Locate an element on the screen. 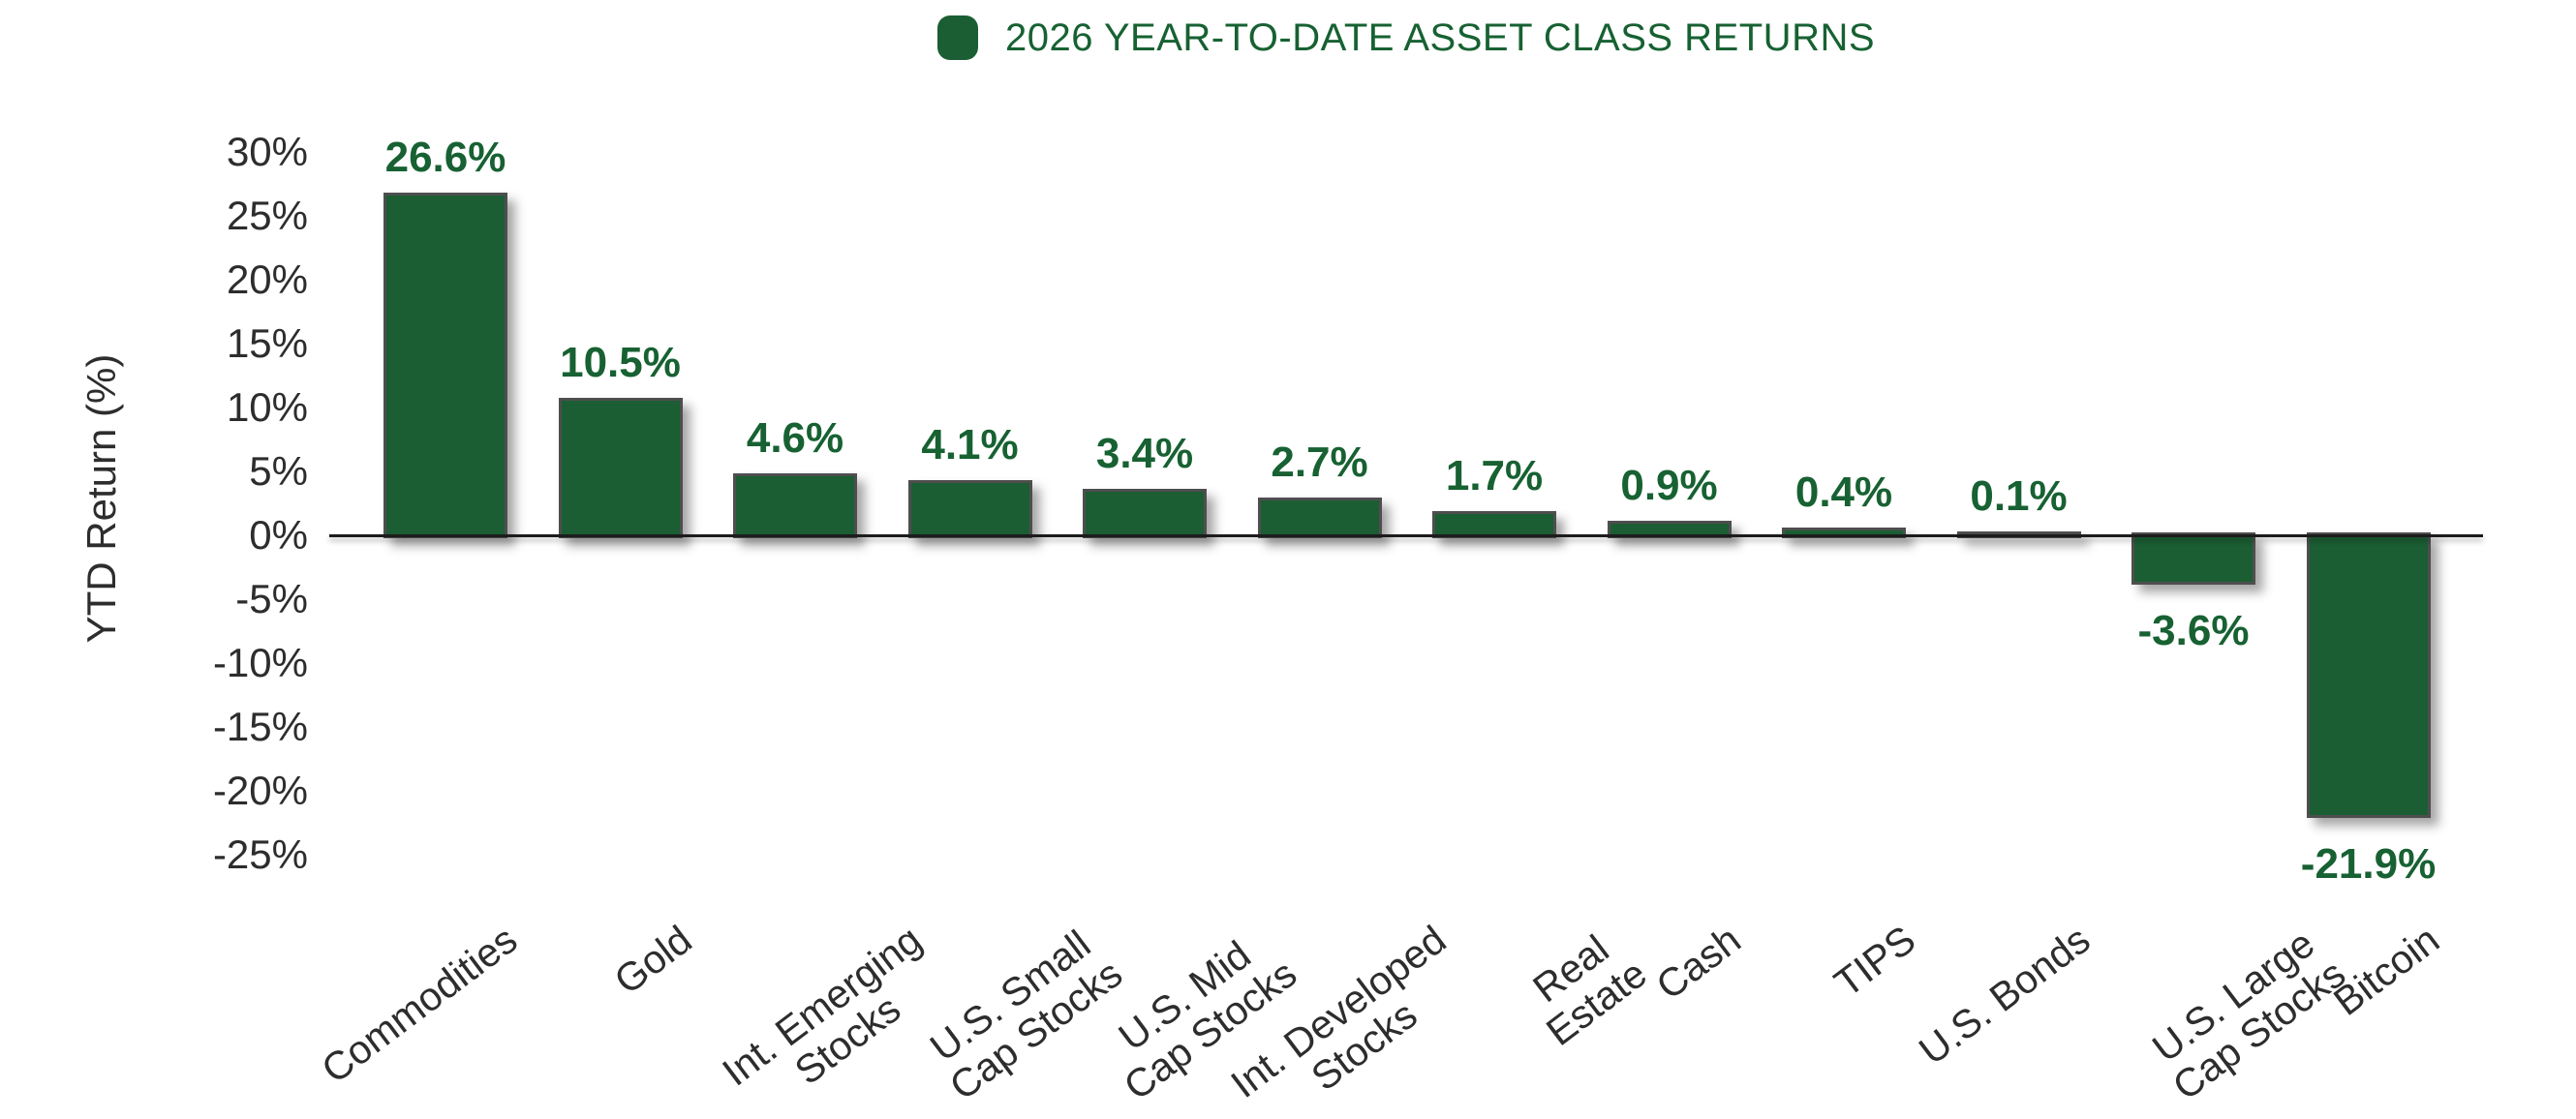  y-tick-label: 25% is located at coordinates (267, 215).